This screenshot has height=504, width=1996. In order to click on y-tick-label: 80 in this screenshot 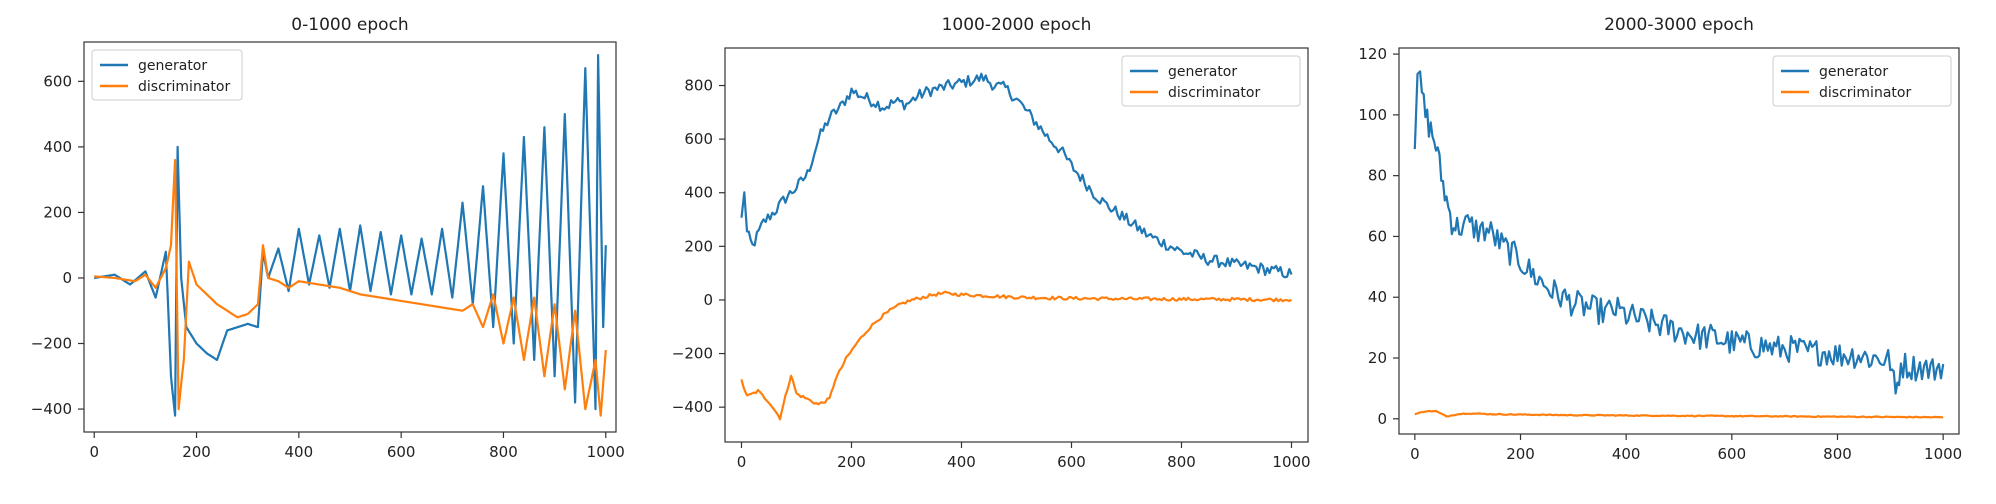, I will do `click(1377, 176)`.